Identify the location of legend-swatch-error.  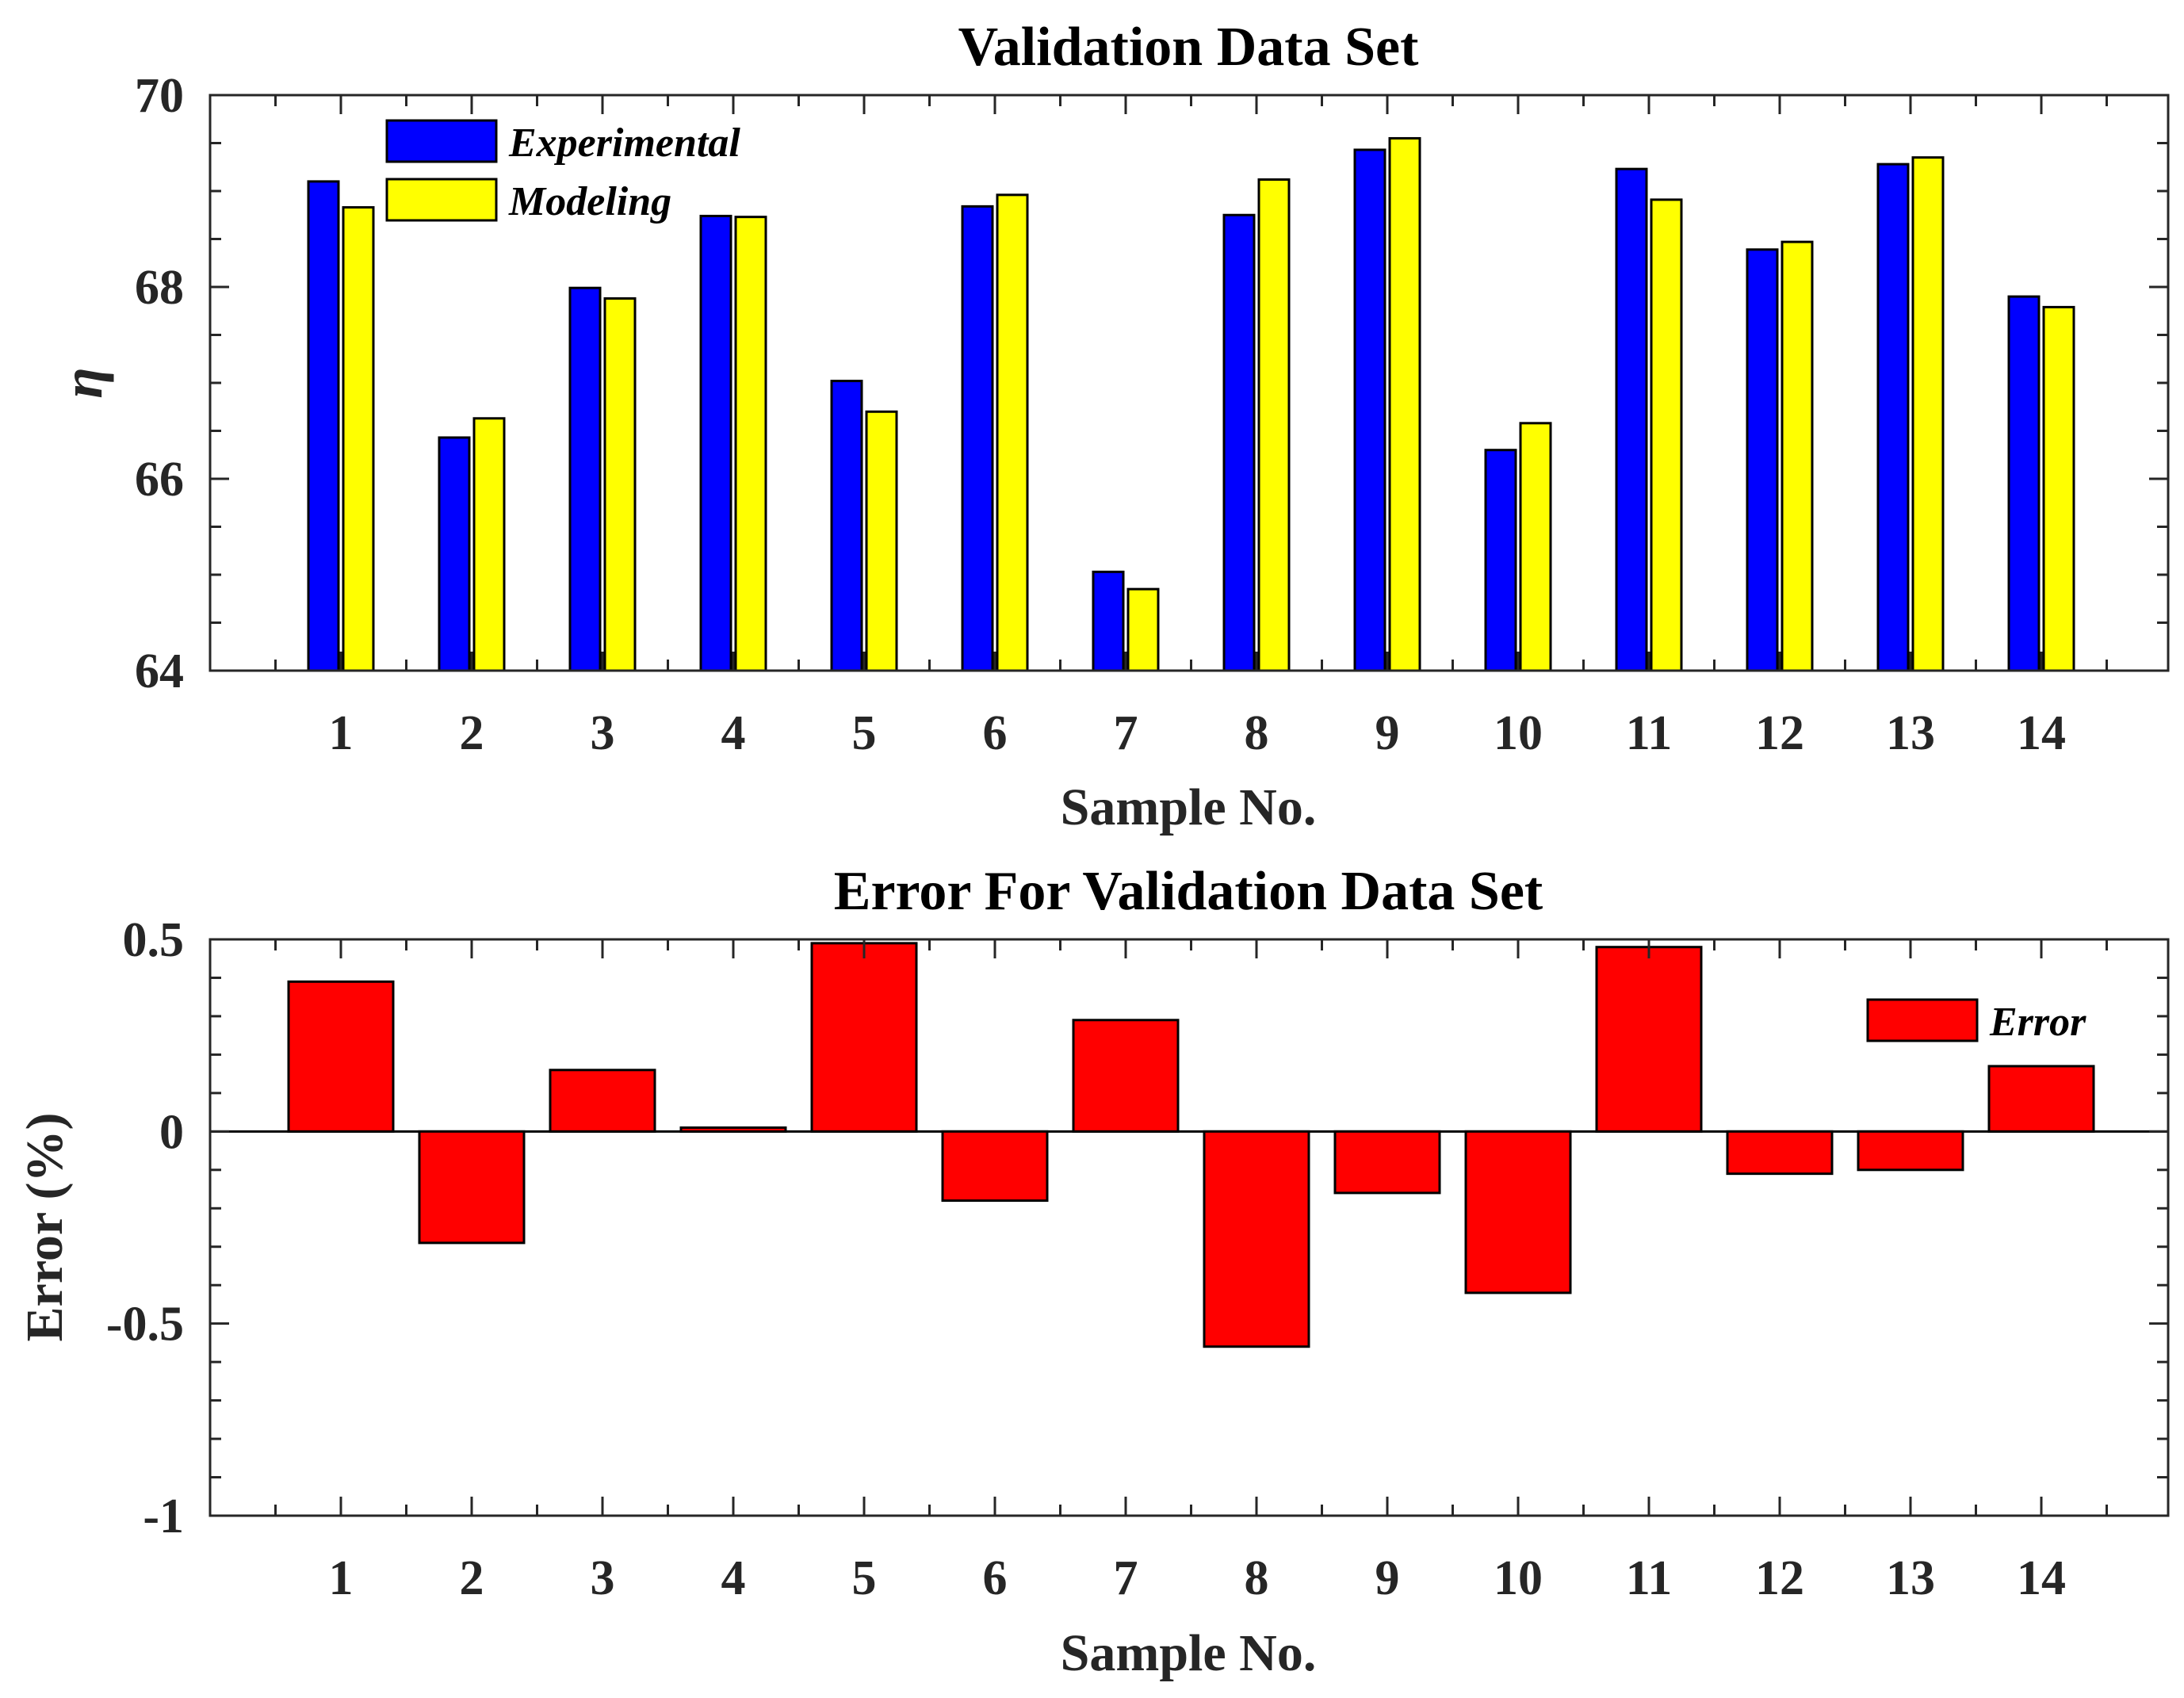
(1922, 1020).